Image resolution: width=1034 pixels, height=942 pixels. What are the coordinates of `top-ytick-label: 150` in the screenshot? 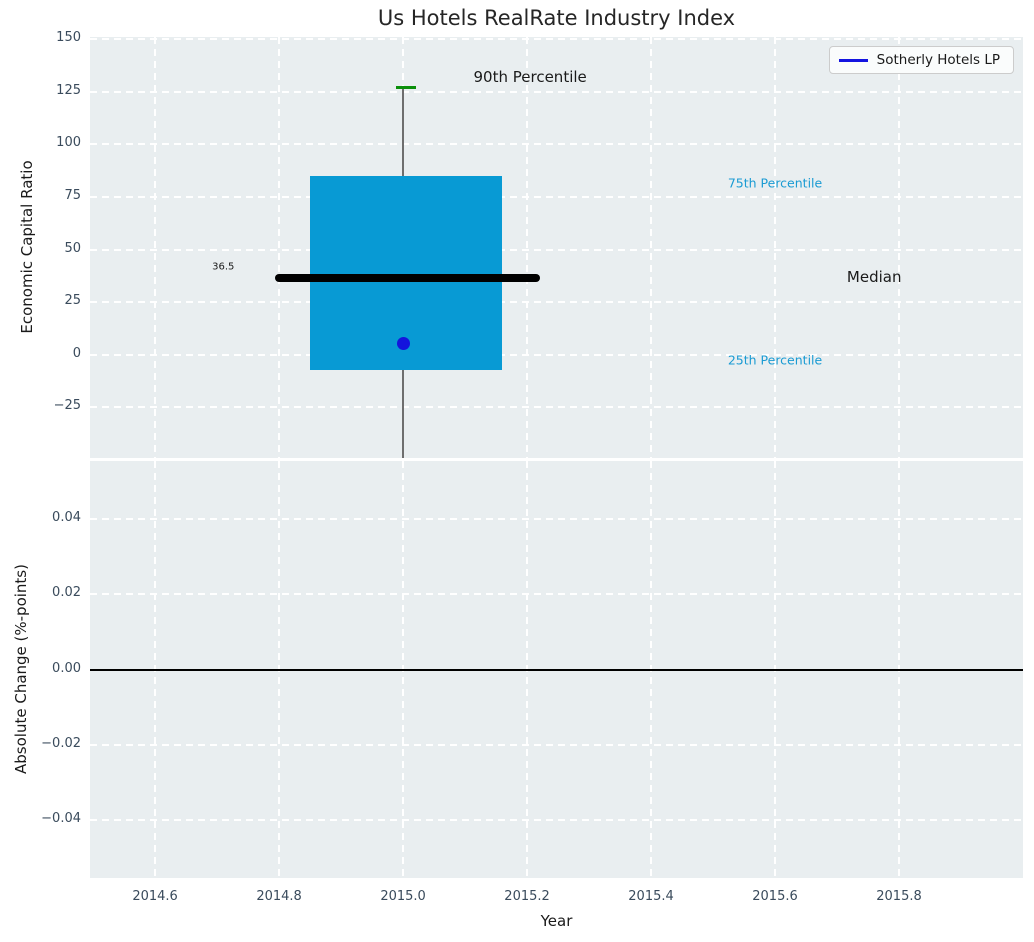 It's located at (68, 38).